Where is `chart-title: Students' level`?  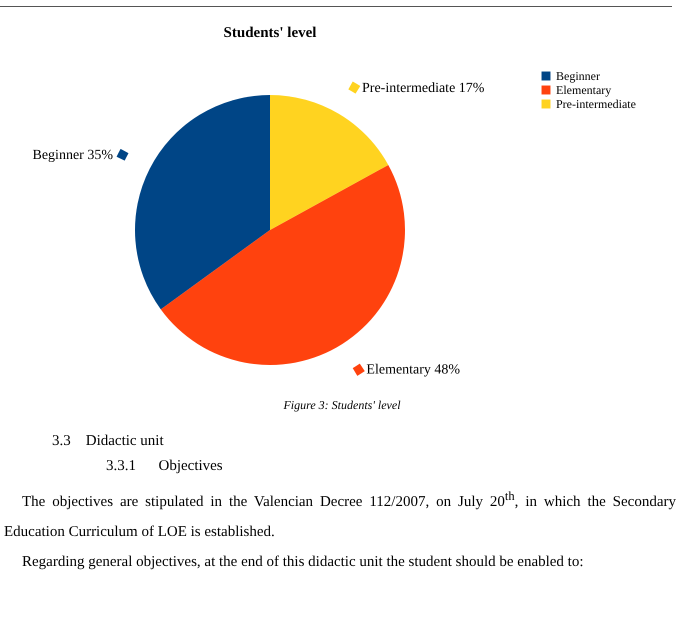 chart-title: Students' level is located at coordinates (270, 33).